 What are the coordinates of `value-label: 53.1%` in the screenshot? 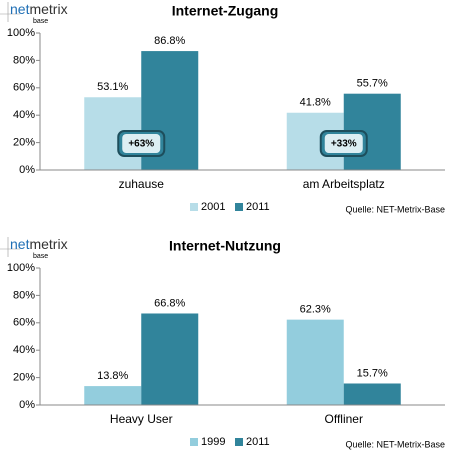 It's located at (112, 87).